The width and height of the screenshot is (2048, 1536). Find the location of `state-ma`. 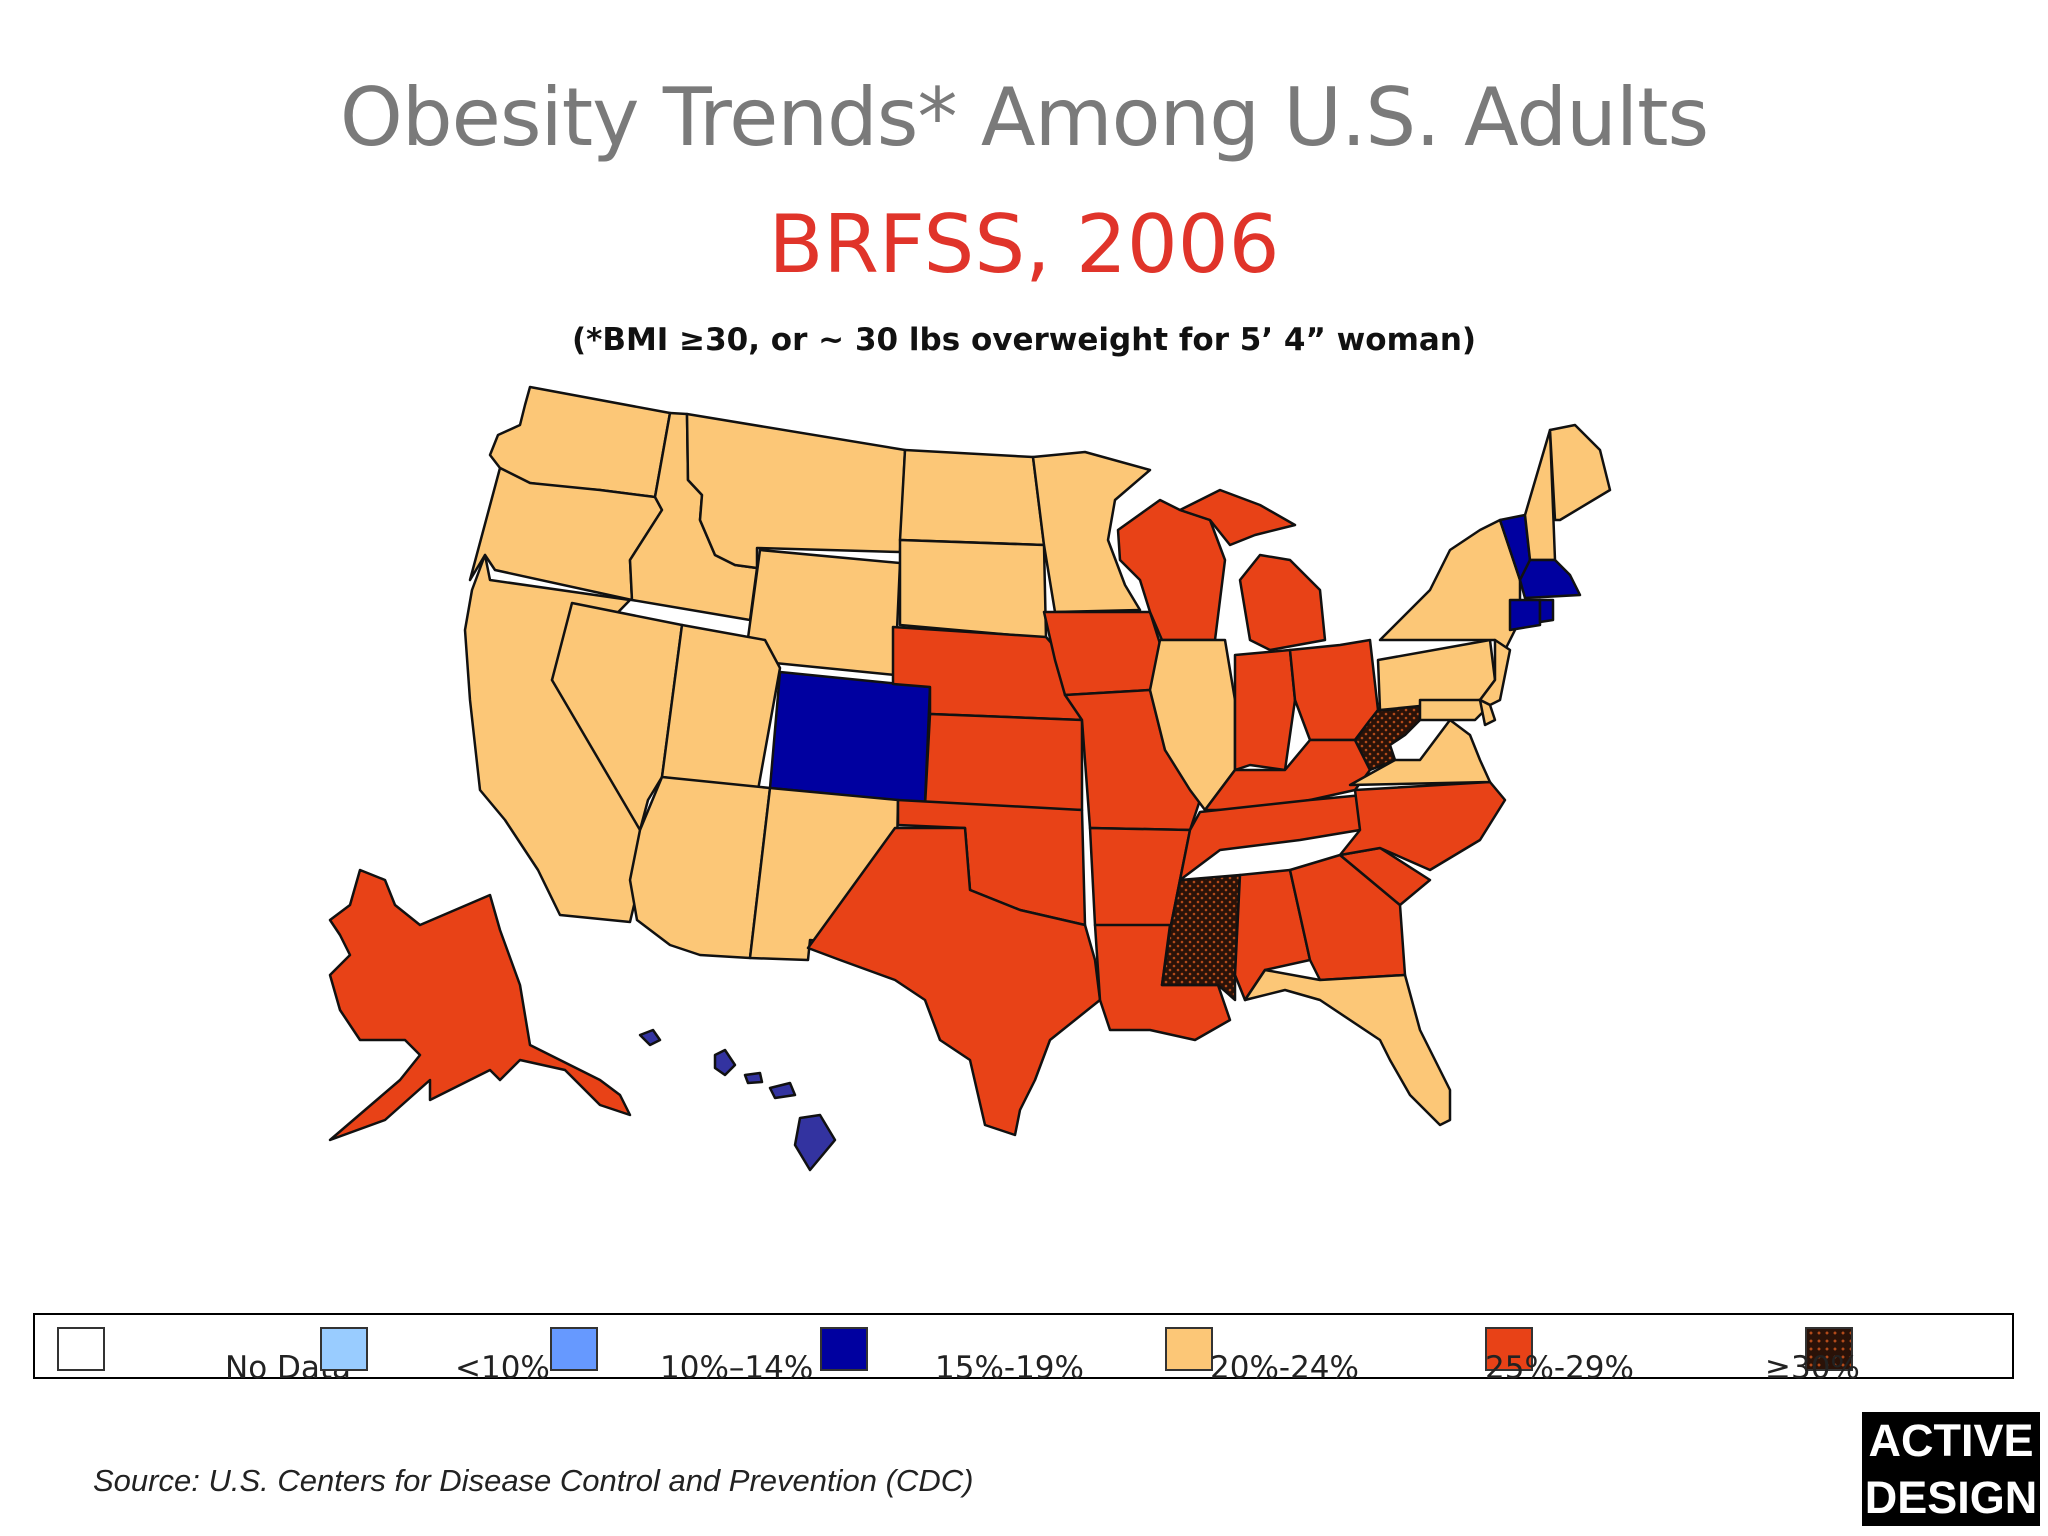

state-ma is located at coordinates (1550, 579).